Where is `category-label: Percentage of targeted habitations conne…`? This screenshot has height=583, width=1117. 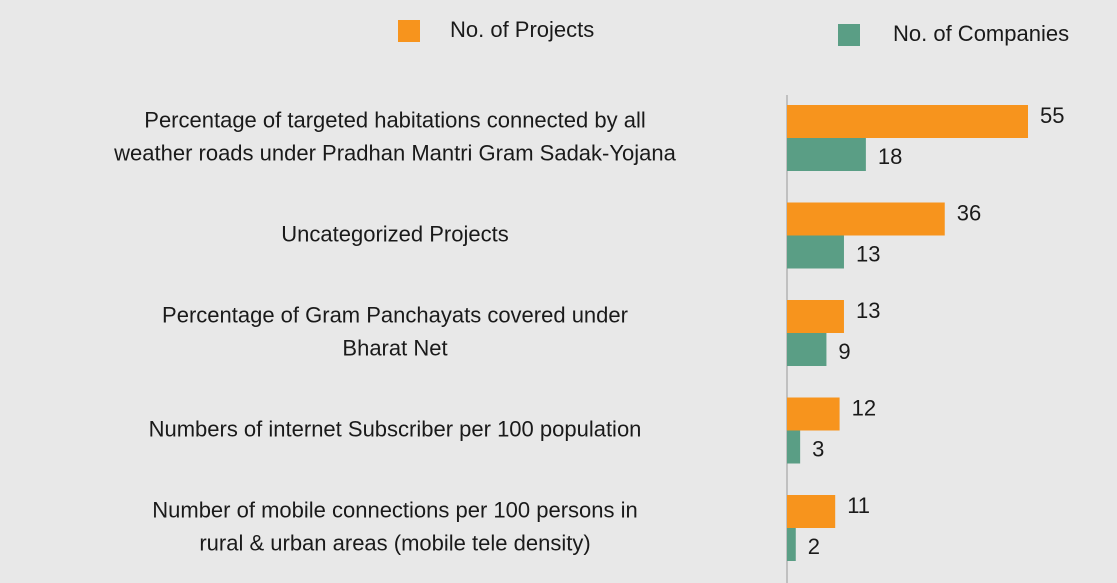
category-label: Percentage of targeted habitations conne… is located at coordinates (394, 136).